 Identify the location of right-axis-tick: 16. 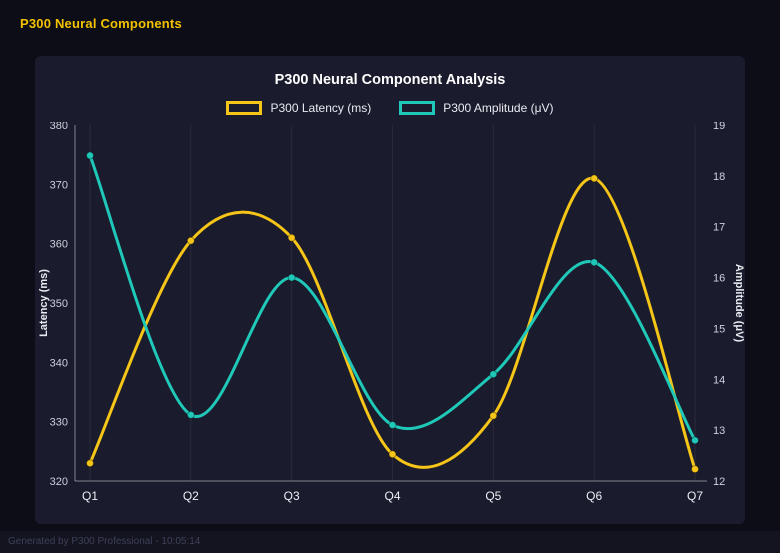
(719, 279).